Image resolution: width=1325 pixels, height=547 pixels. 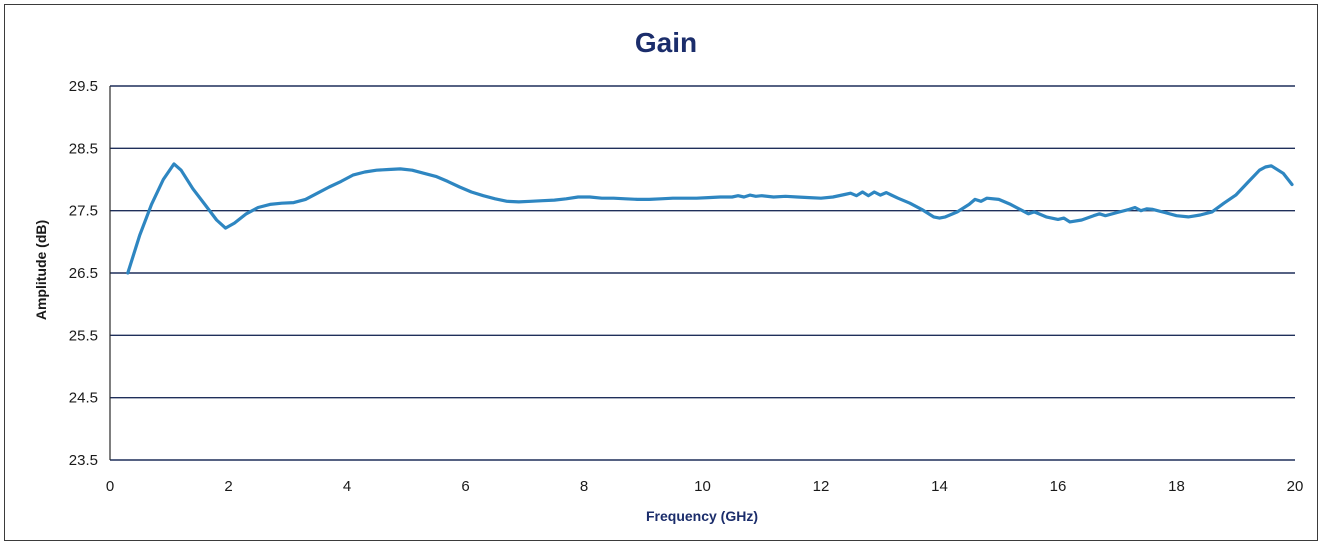 I want to click on x-axis-label: Frequency (GHz), so click(x=702, y=516).